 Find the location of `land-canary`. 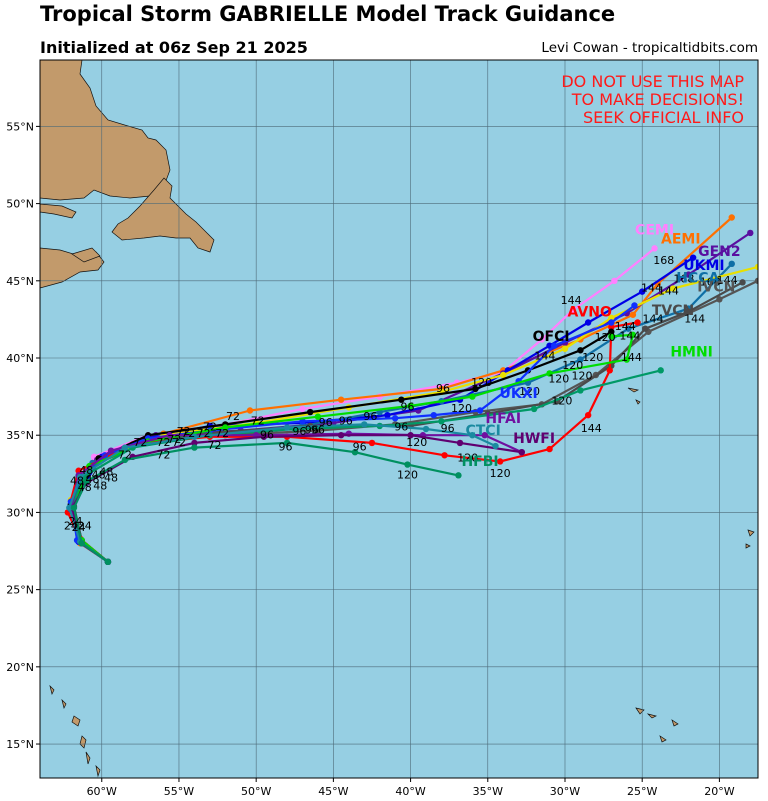

land-canary is located at coordinates (750, 539).